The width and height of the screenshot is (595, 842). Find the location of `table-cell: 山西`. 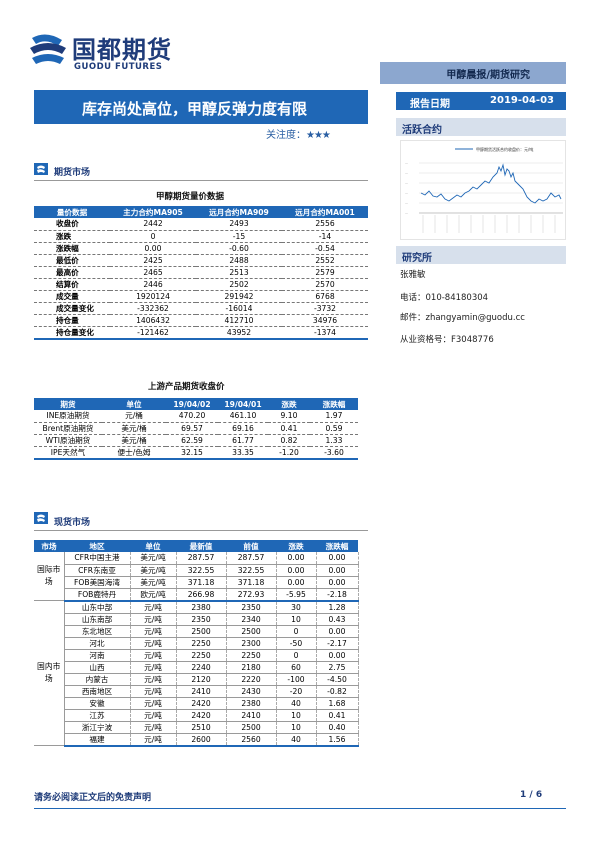

table-cell: 山西 is located at coordinates (97, 667).